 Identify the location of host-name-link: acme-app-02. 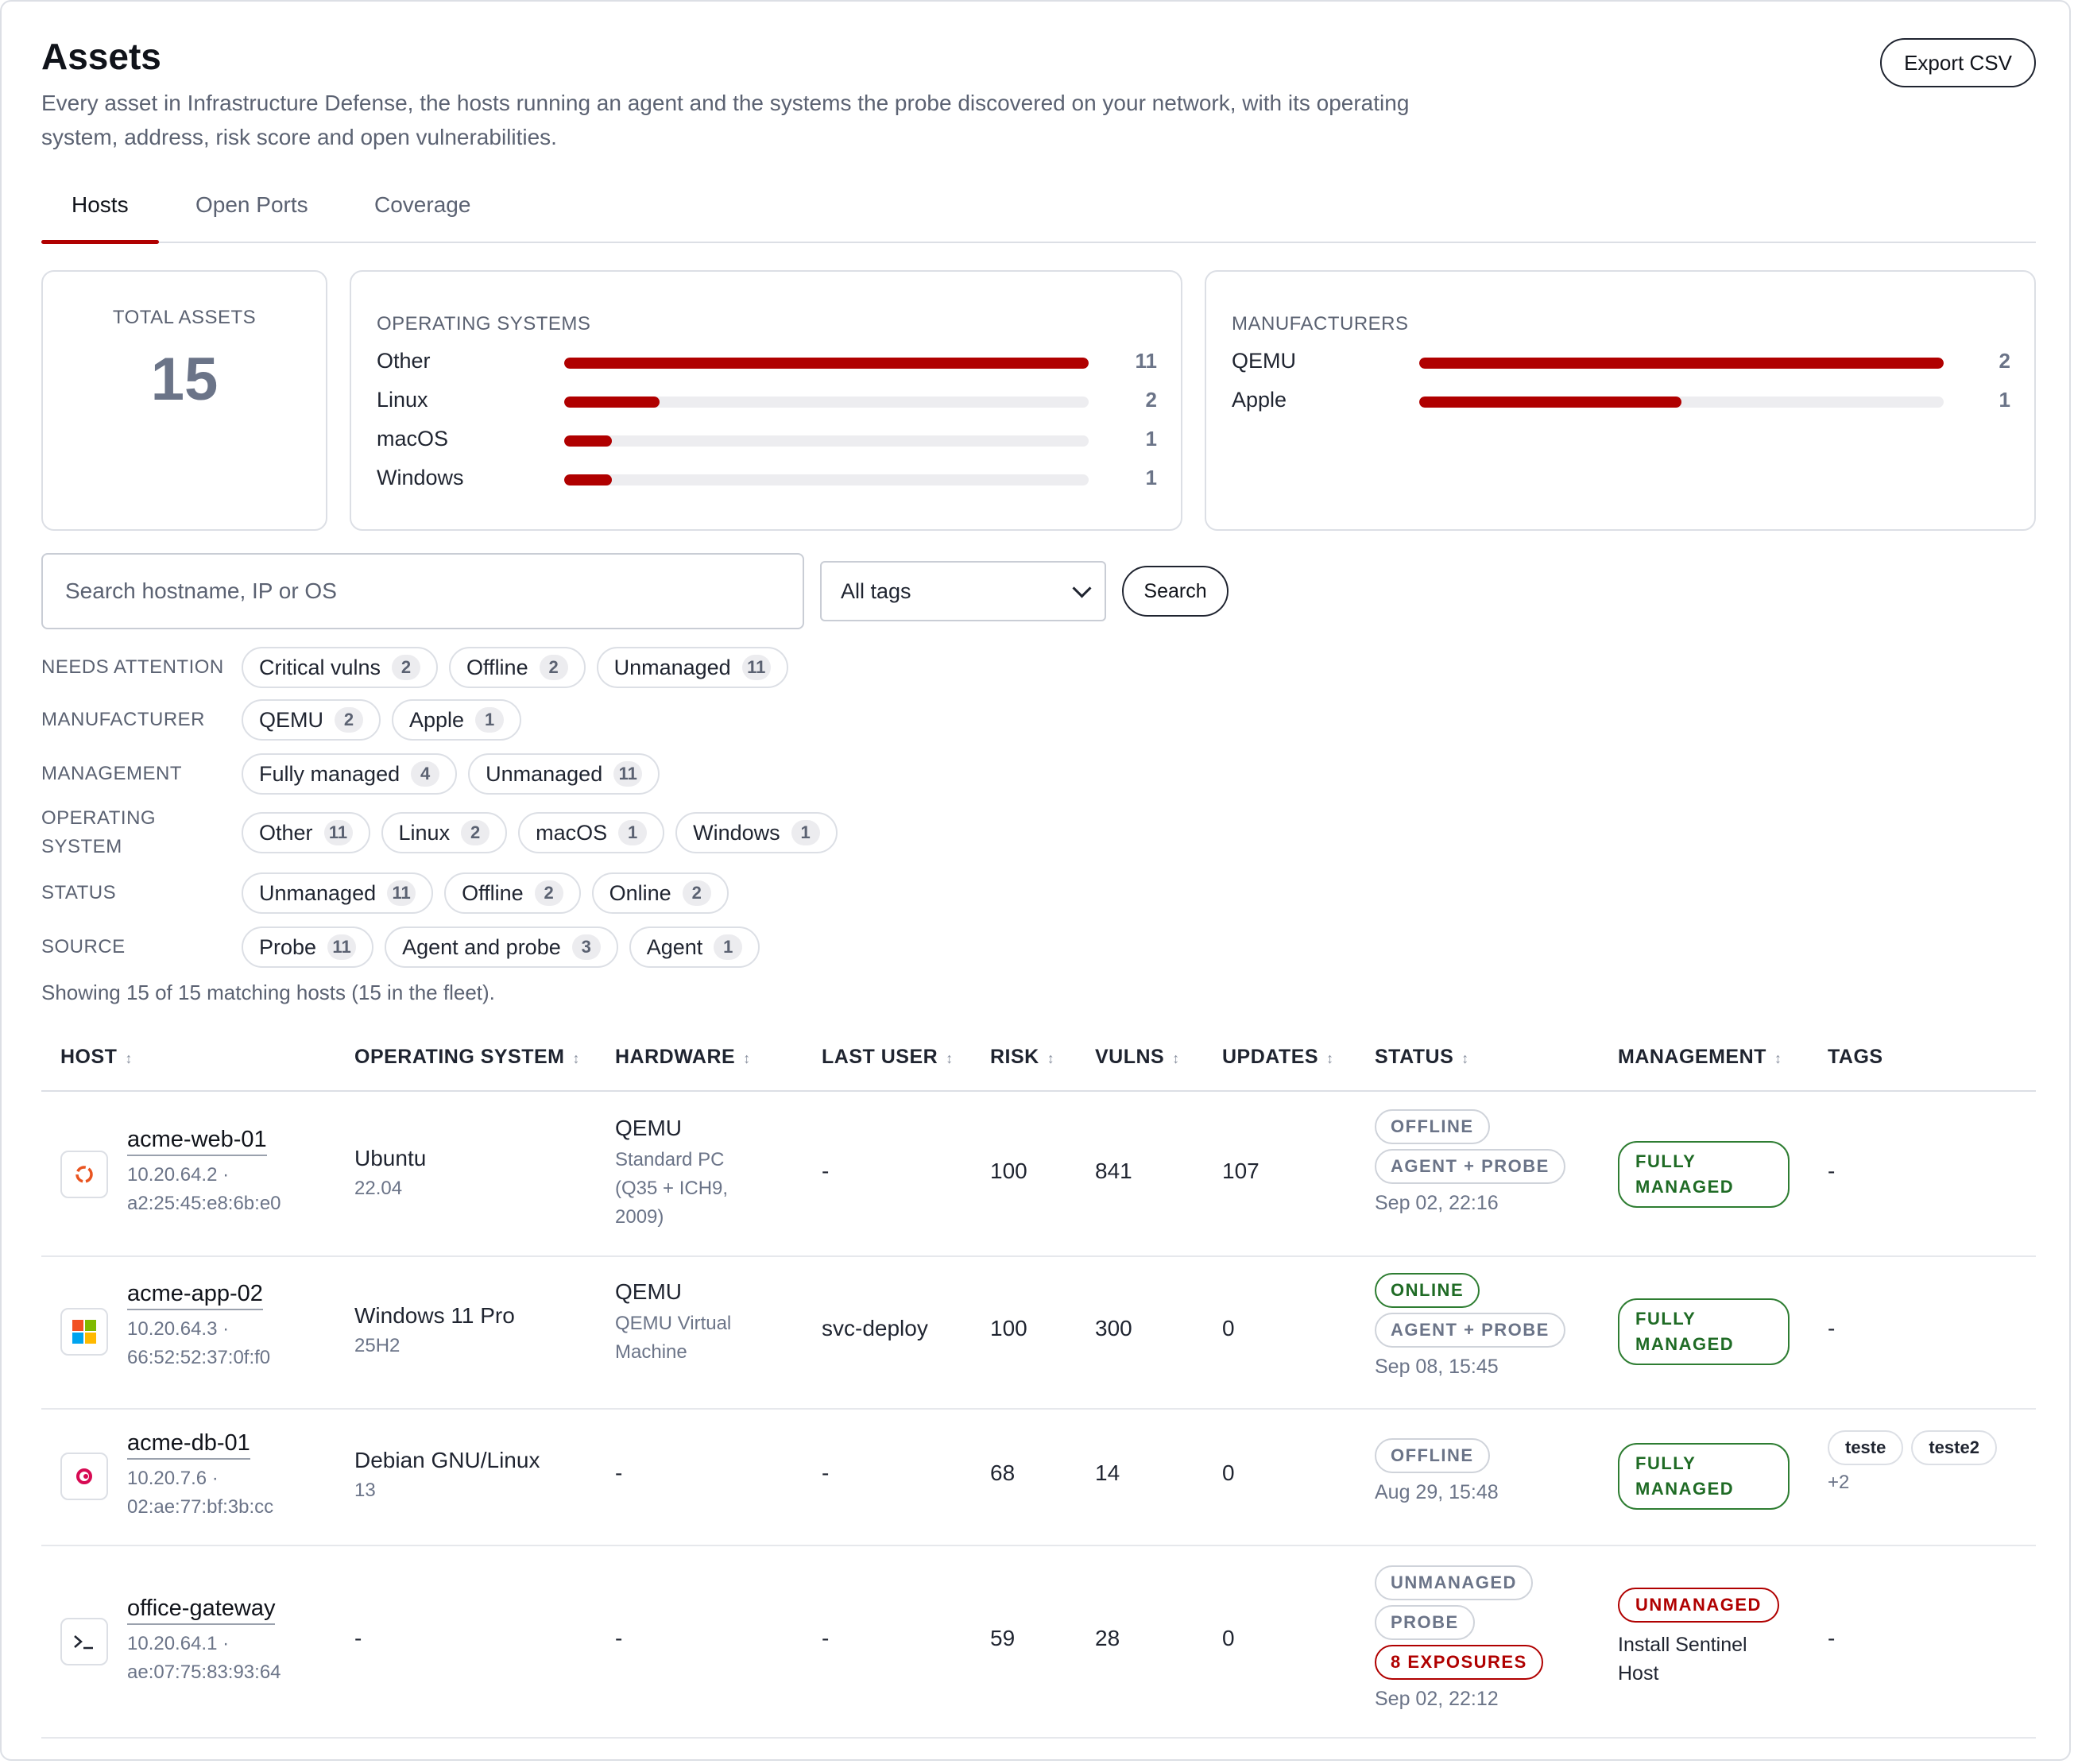
(195, 1295).